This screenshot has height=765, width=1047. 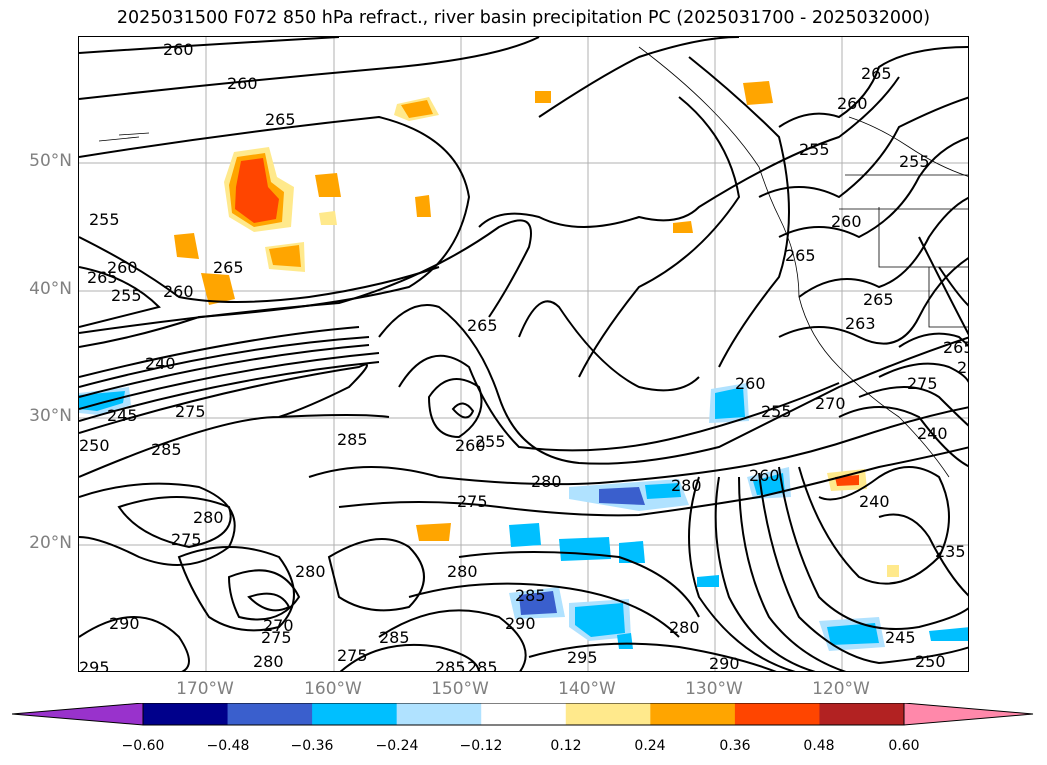 What do you see at coordinates (328, 218) in the screenshot?
I see `precip-blob-l` at bounding box center [328, 218].